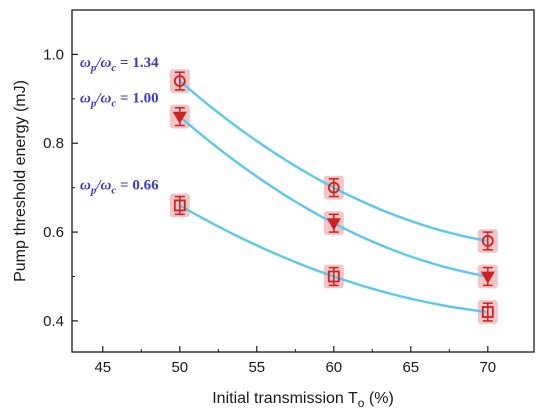  Describe the element at coordinates (378, 398) in the screenshot. I see `x-axis-title-unit: (%)` at that location.